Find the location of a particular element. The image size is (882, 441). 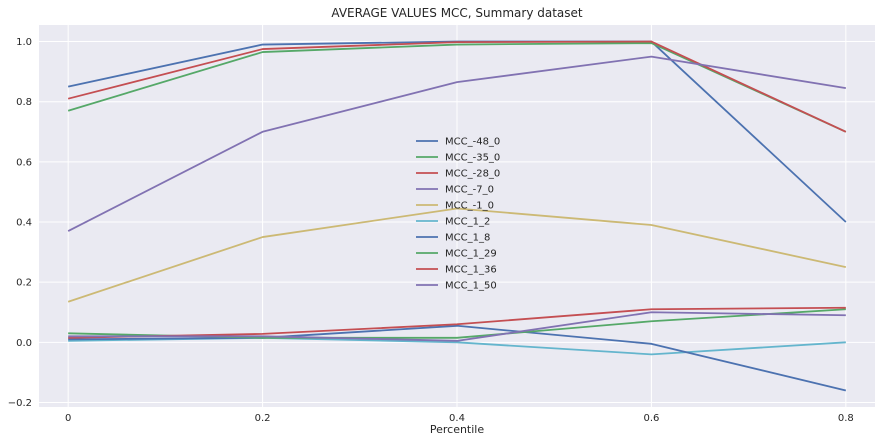

x-axis-ticks: 0 0.2 0.4 0.6 0.8 is located at coordinates (459, 418).